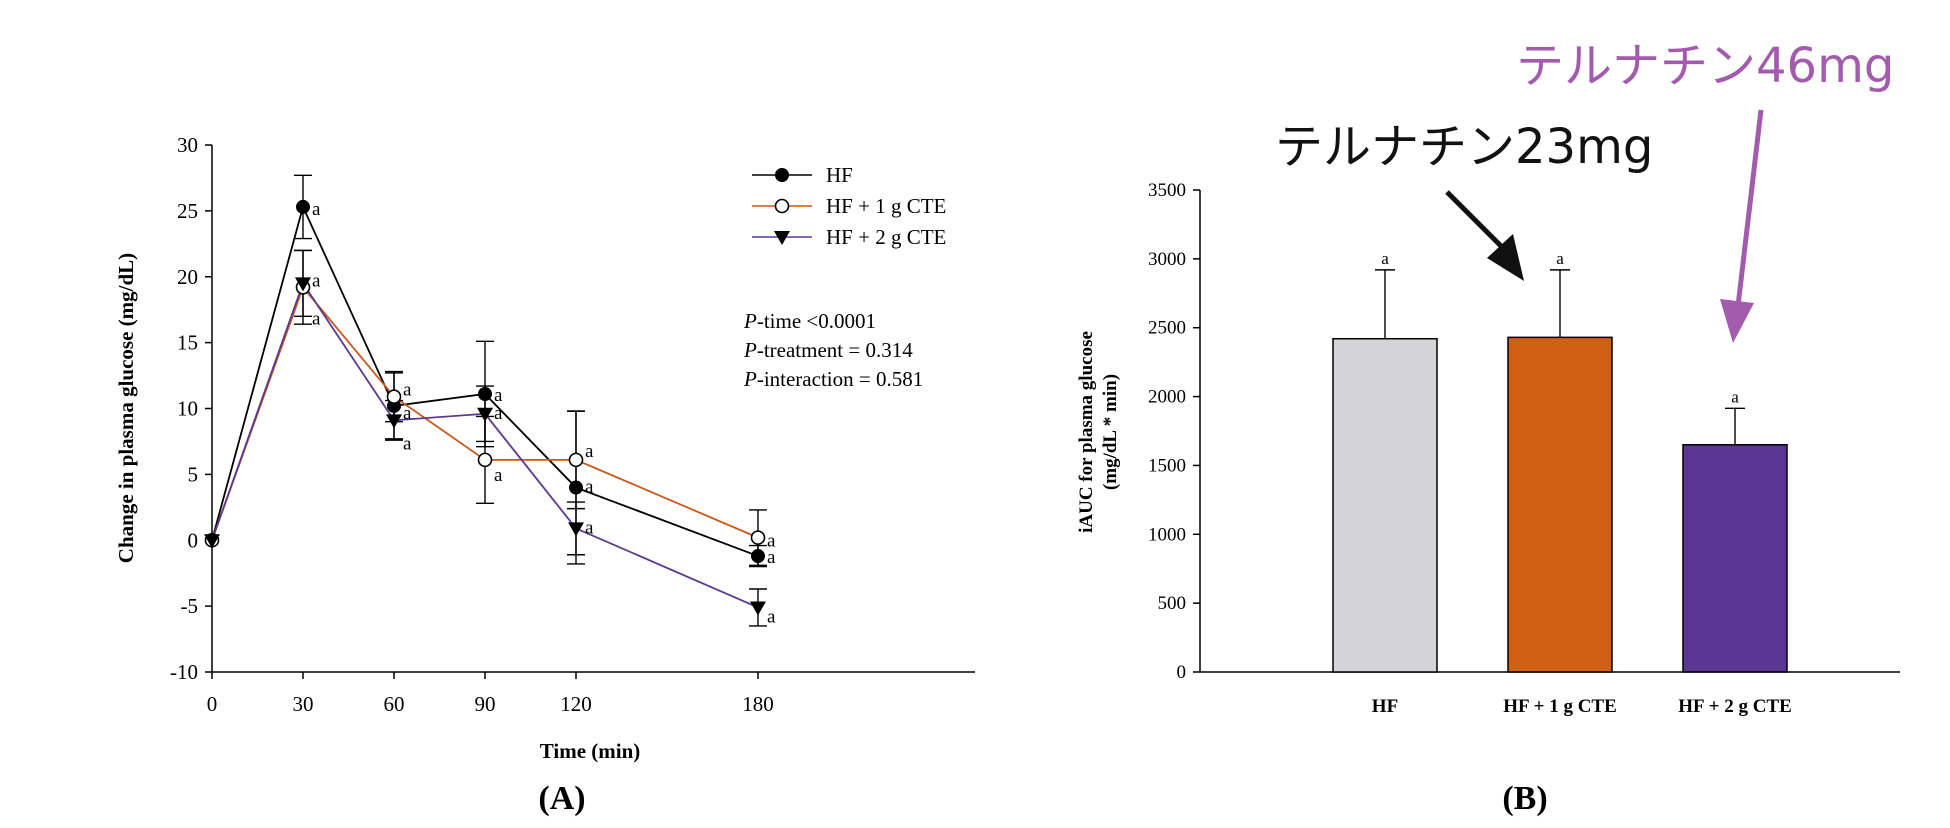 The width and height of the screenshot is (1950, 828). I want to click on series-lines, so click(485, 406).